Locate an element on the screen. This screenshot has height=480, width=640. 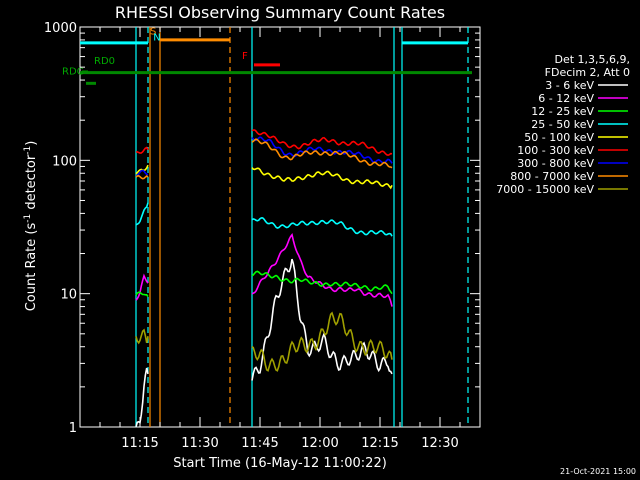
x-tick-label: 11:15 is located at coordinates (139, 443).